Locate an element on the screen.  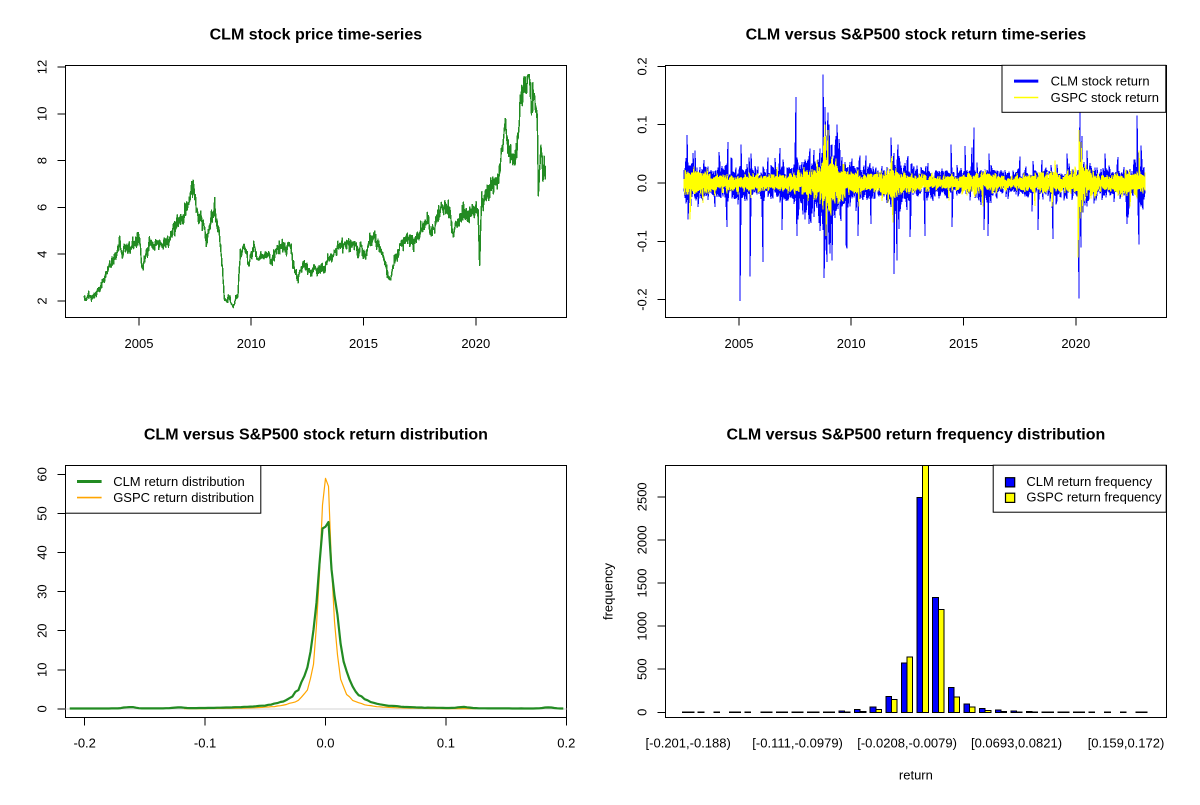
svg-text: 2000 is located at coordinates (642, 539).